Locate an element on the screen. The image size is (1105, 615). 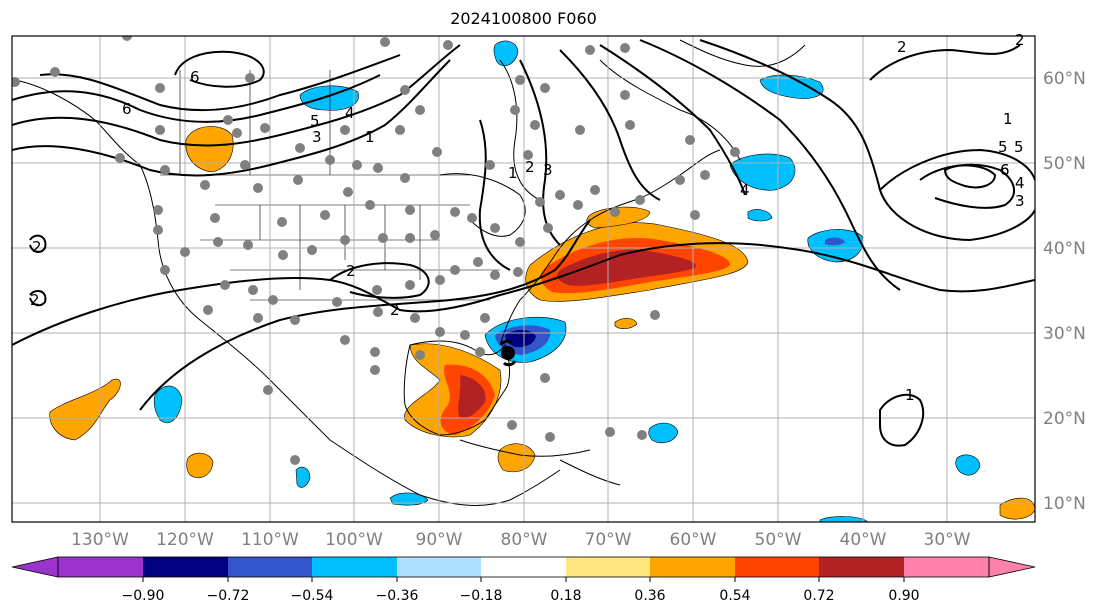
anomaly-positive-atlantic-core is located at coordinates (626, 267).